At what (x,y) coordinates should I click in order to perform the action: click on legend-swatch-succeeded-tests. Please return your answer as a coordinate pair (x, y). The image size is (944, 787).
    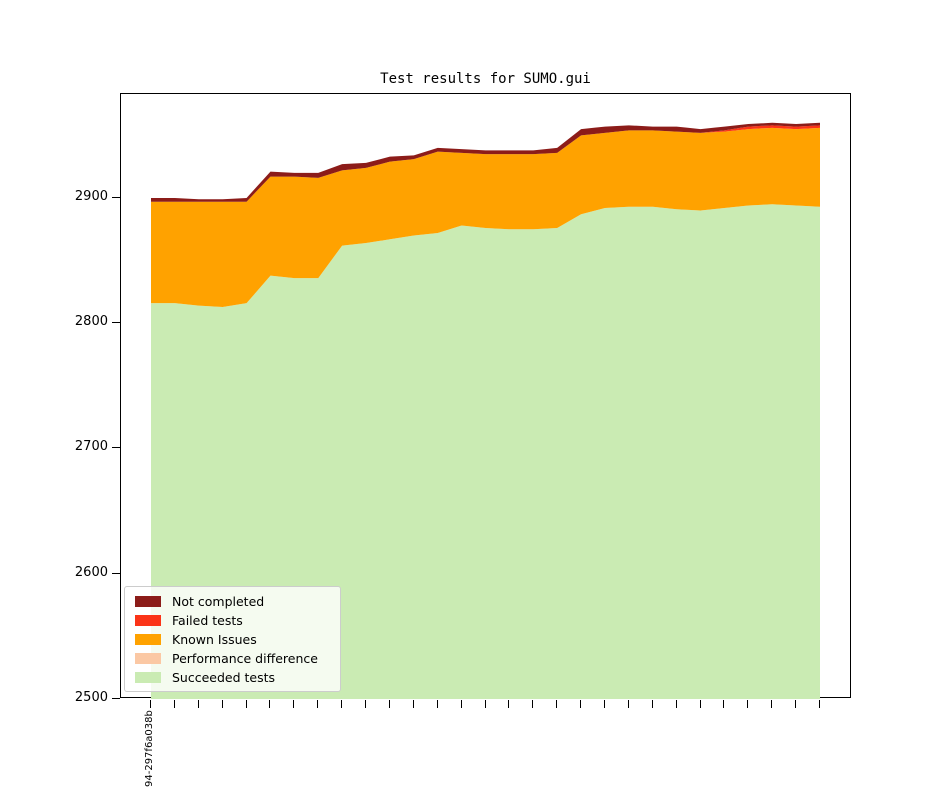
    Looking at the image, I should click on (148, 677).